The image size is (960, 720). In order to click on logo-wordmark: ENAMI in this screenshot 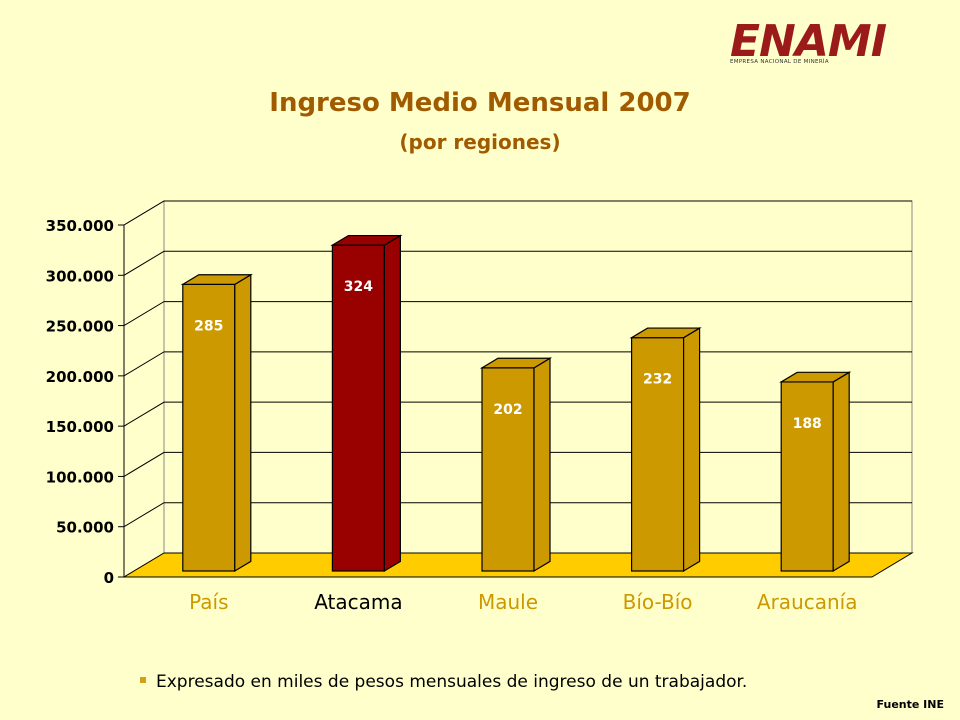, I will do `click(808, 41)`.